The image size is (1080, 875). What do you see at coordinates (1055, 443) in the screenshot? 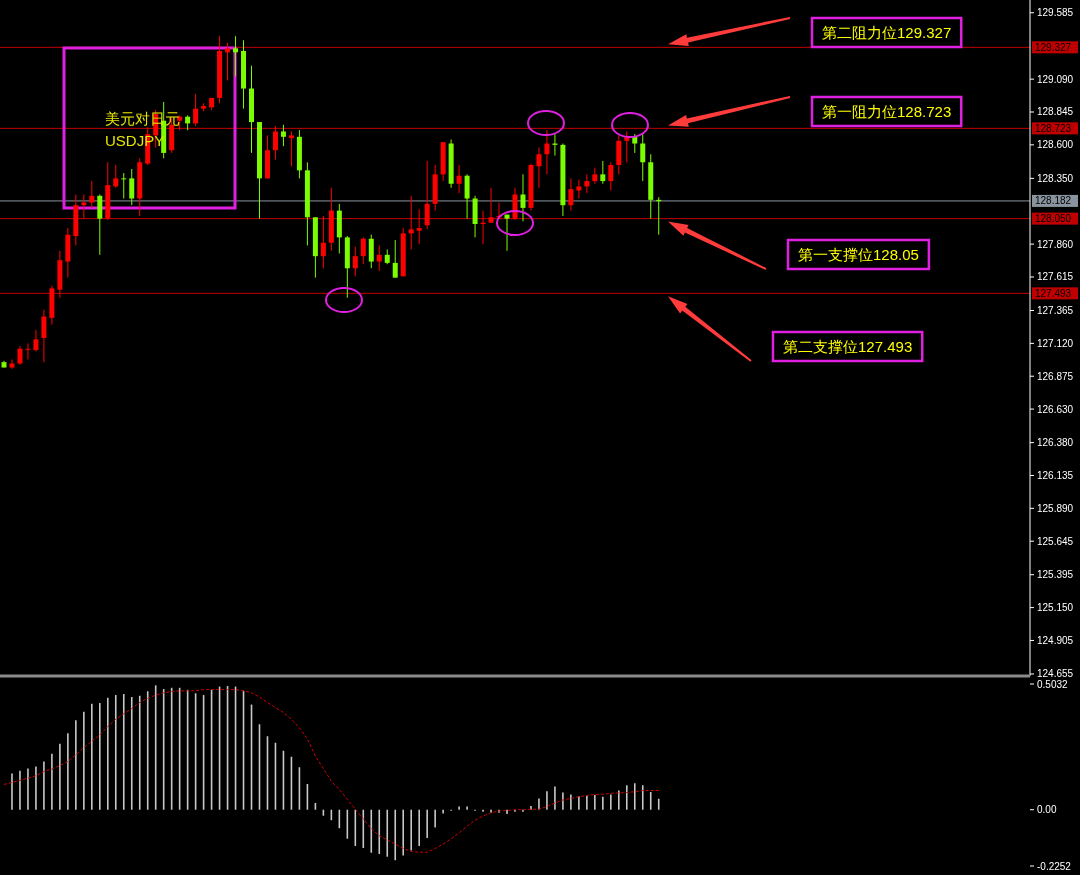
I see `y-tick-label: 126.380` at bounding box center [1055, 443].